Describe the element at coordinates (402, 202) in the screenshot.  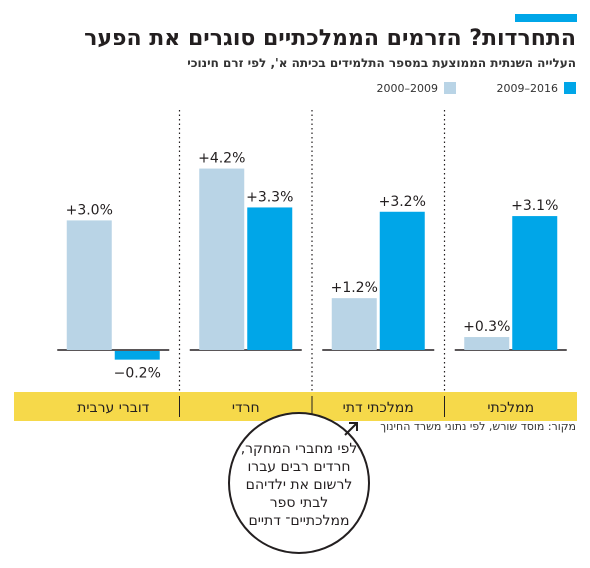
I see `data-label: +3.2%` at that location.